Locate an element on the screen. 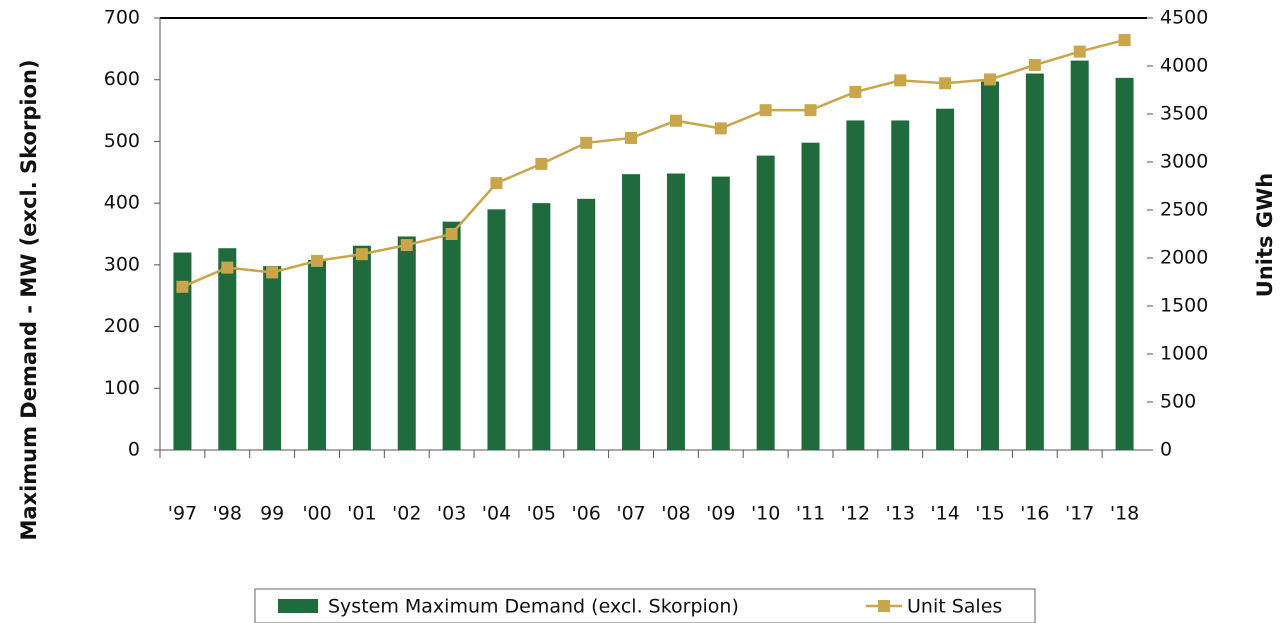 This screenshot has height=623, width=1288. y2-tick-label: 3000 is located at coordinates (1184, 162).